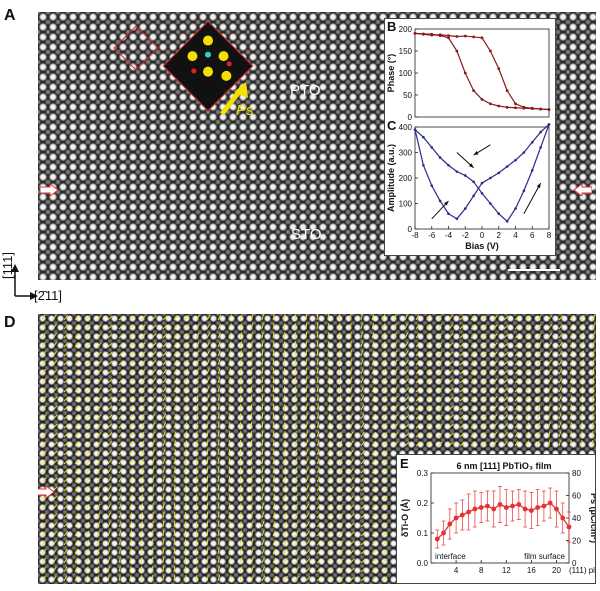  Describe the element at coordinates (550, 503) in the screenshot. I see `profile-point` at that location.